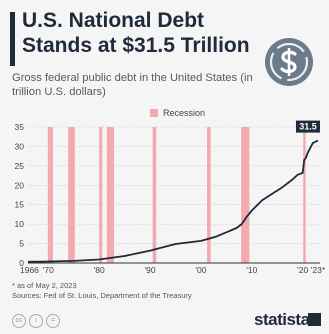 Image resolution: width=329 pixels, height=334 pixels. I want to click on legend-swatch-recession, so click(154, 113).